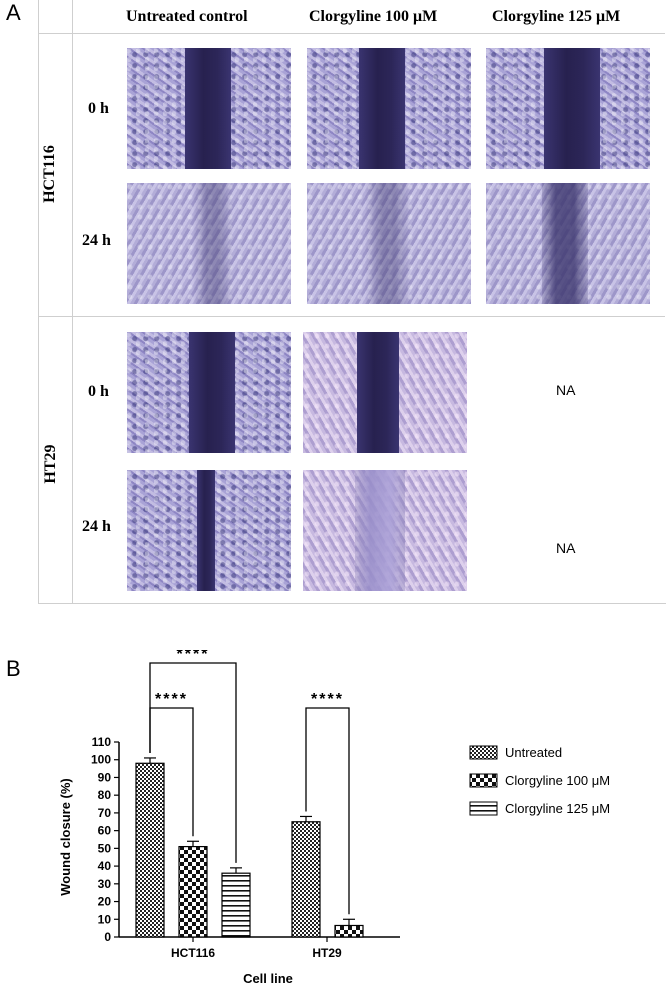 The height and width of the screenshot is (988, 666). I want to click on y-tick-label: 40, so click(105, 866).